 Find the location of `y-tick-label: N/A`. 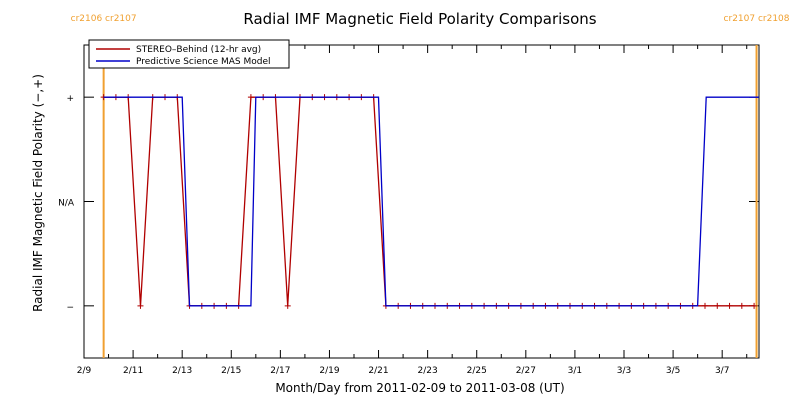

y-tick-label: N/A is located at coordinates (66, 204).